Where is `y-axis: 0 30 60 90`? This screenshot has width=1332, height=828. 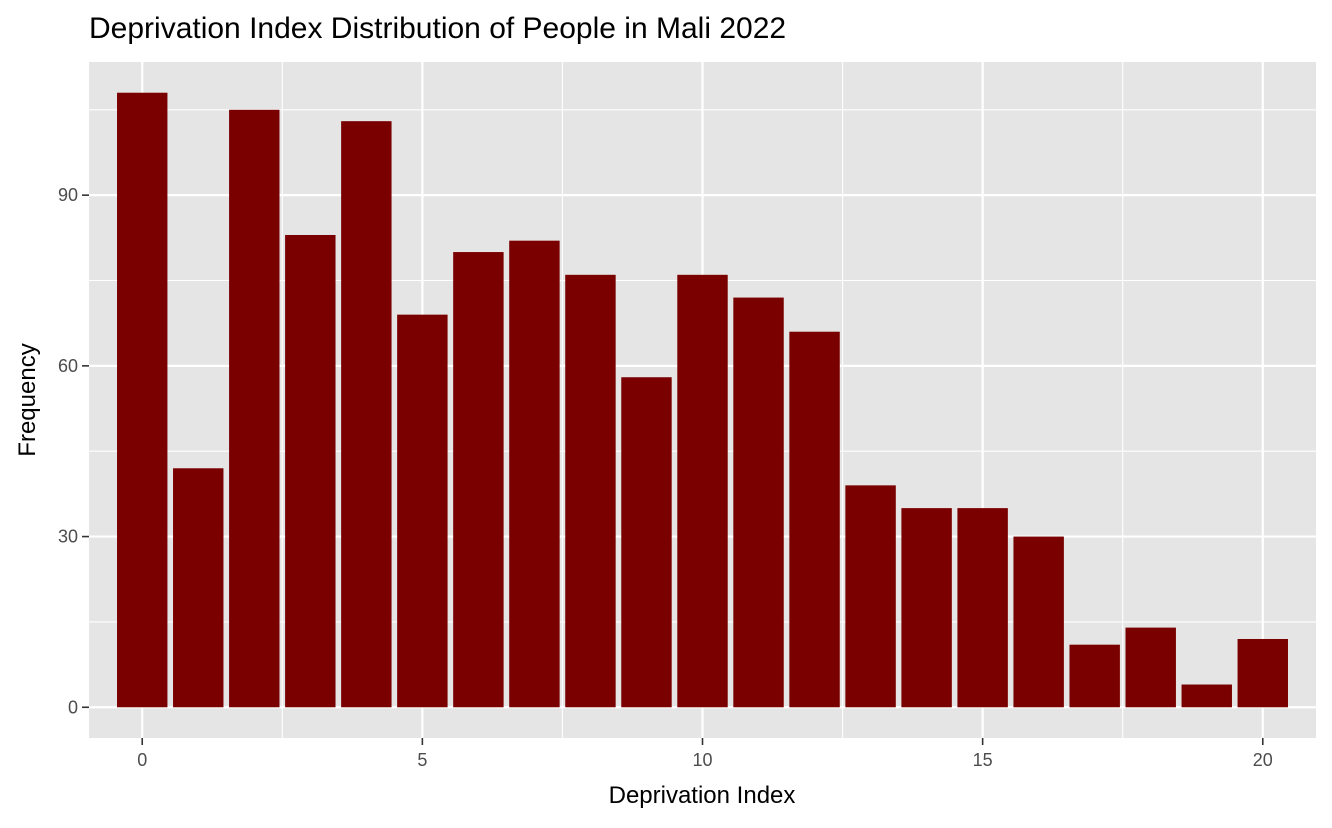
y-axis: 0 30 60 90 is located at coordinates (73, 451).